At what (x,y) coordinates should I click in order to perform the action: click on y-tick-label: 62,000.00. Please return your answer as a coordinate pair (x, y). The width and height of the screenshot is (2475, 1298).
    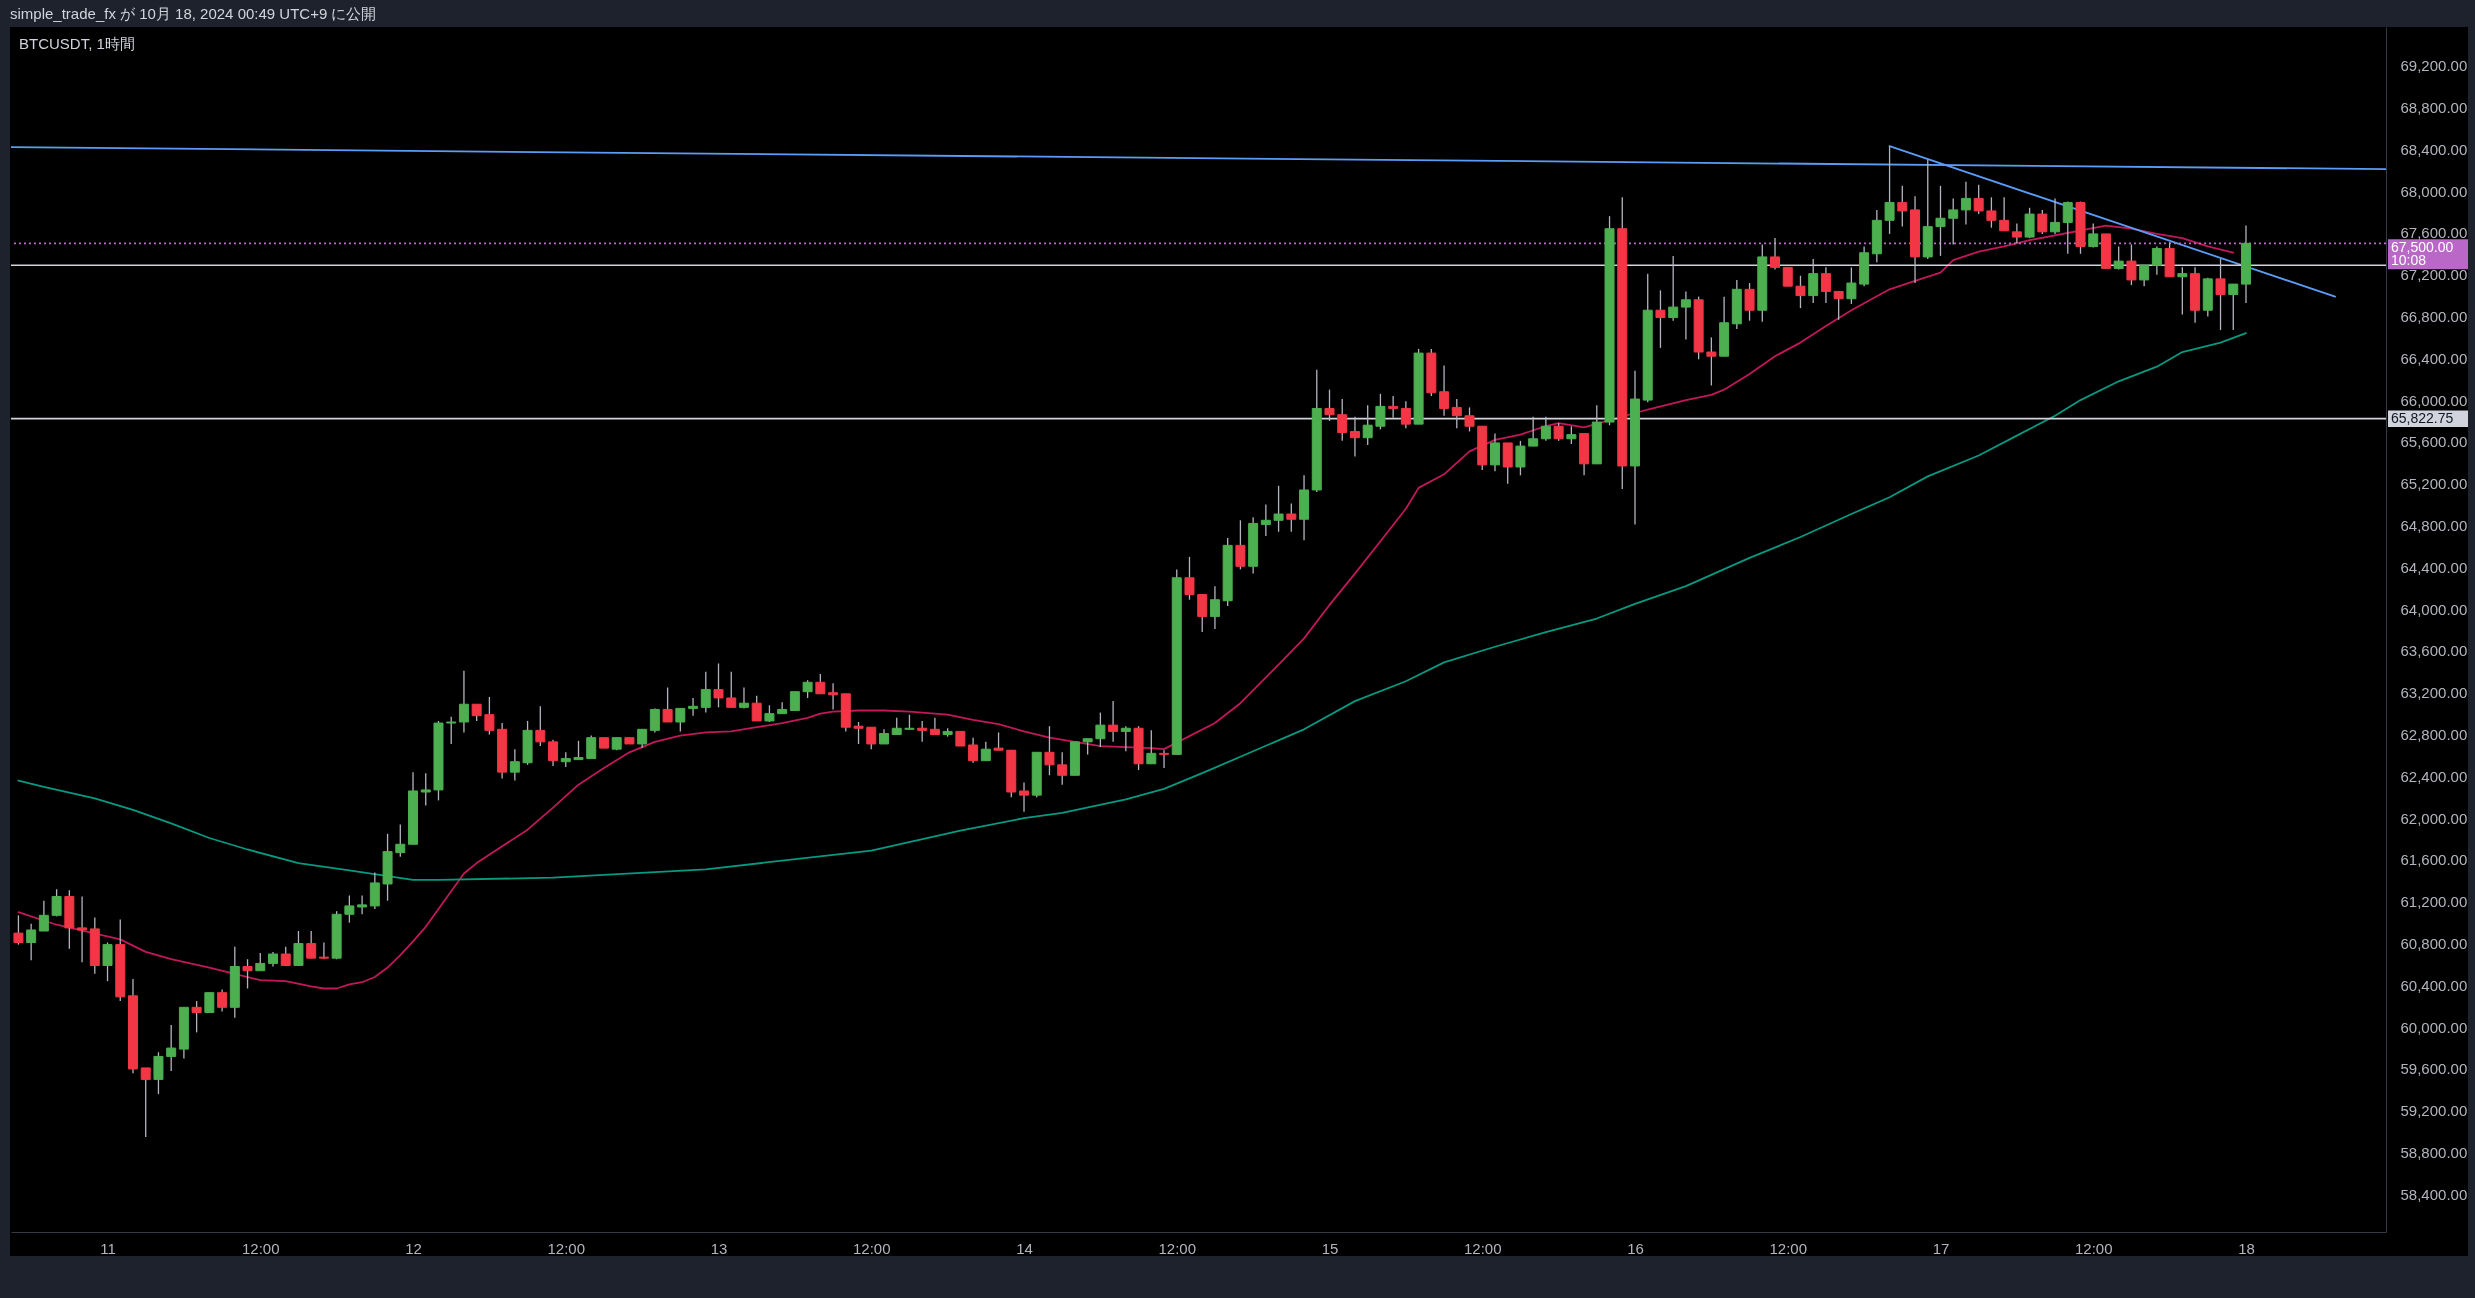
    Looking at the image, I should click on (2434, 818).